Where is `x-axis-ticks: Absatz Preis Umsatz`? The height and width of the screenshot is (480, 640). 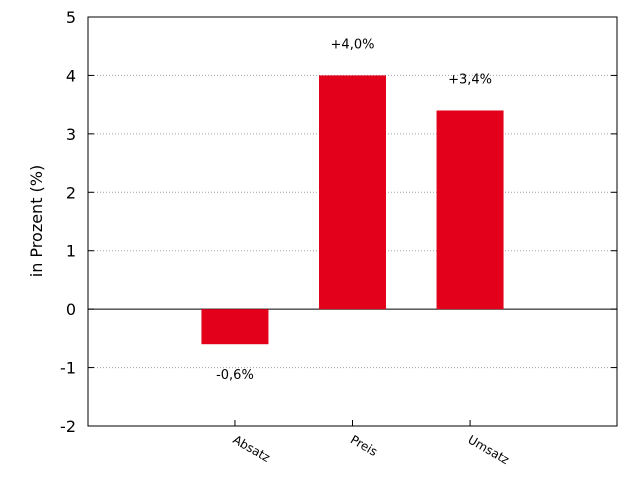 x-axis-ticks: Absatz Preis Umsatz is located at coordinates (371, 443).